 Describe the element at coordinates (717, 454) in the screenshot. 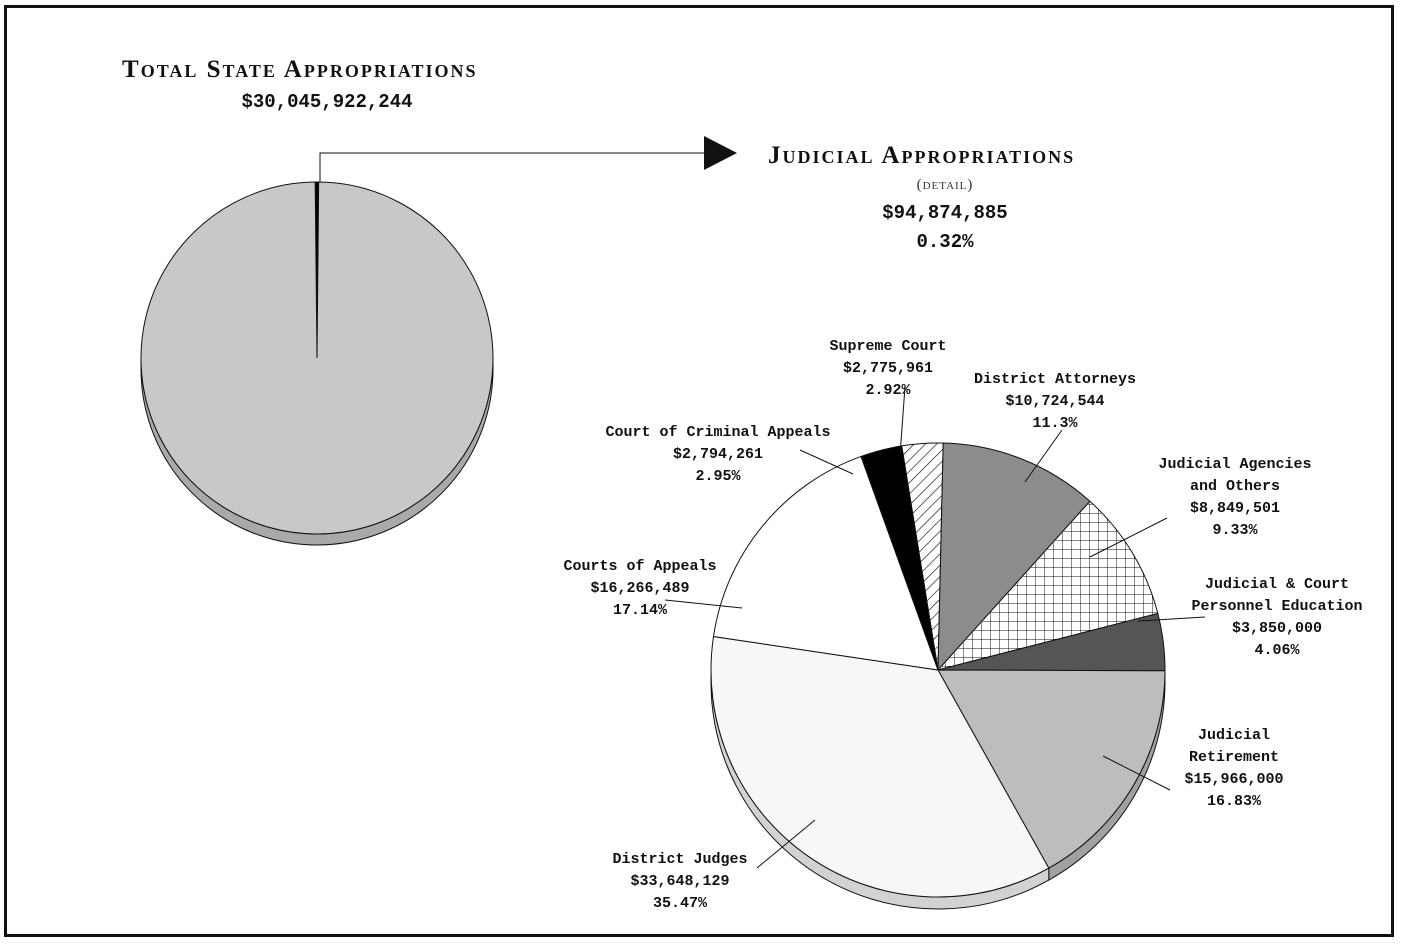

I see `slice-label: Court of Criminal Appeals $2,794,261 2.95%` at that location.